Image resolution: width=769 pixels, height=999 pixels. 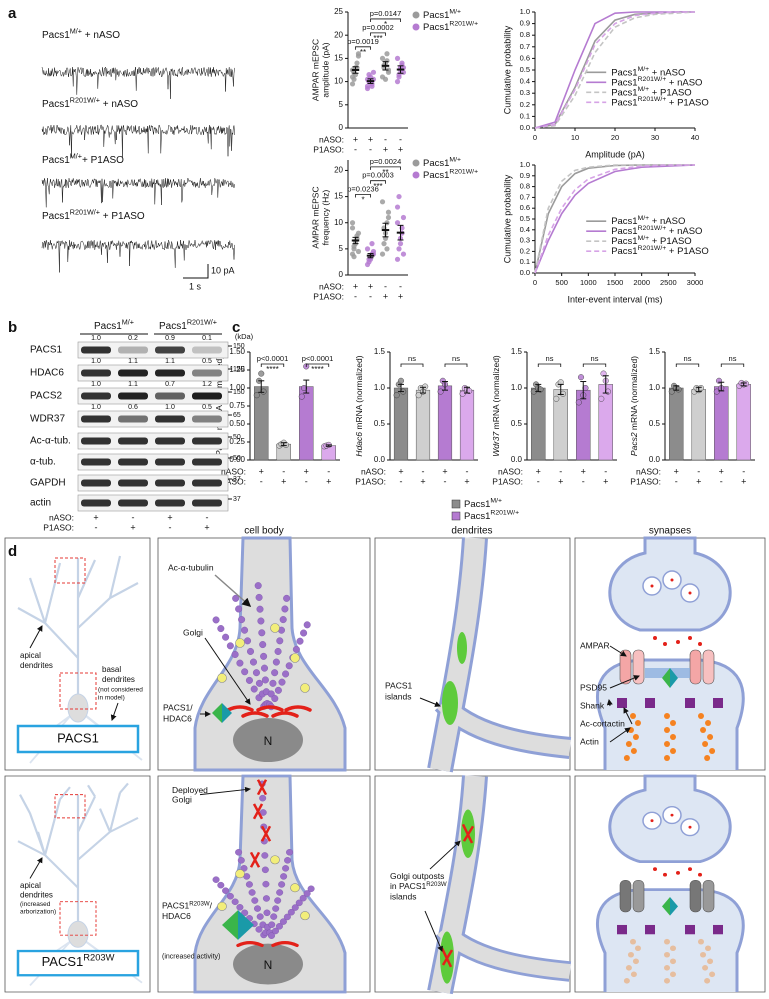 I want to click on golgi, so click(x=258, y=811).